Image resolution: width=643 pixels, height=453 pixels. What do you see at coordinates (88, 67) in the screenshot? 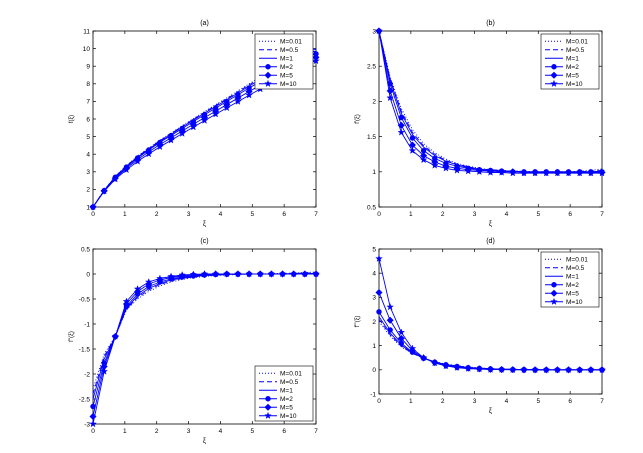
I see `y-tick-label: 9` at bounding box center [88, 67].